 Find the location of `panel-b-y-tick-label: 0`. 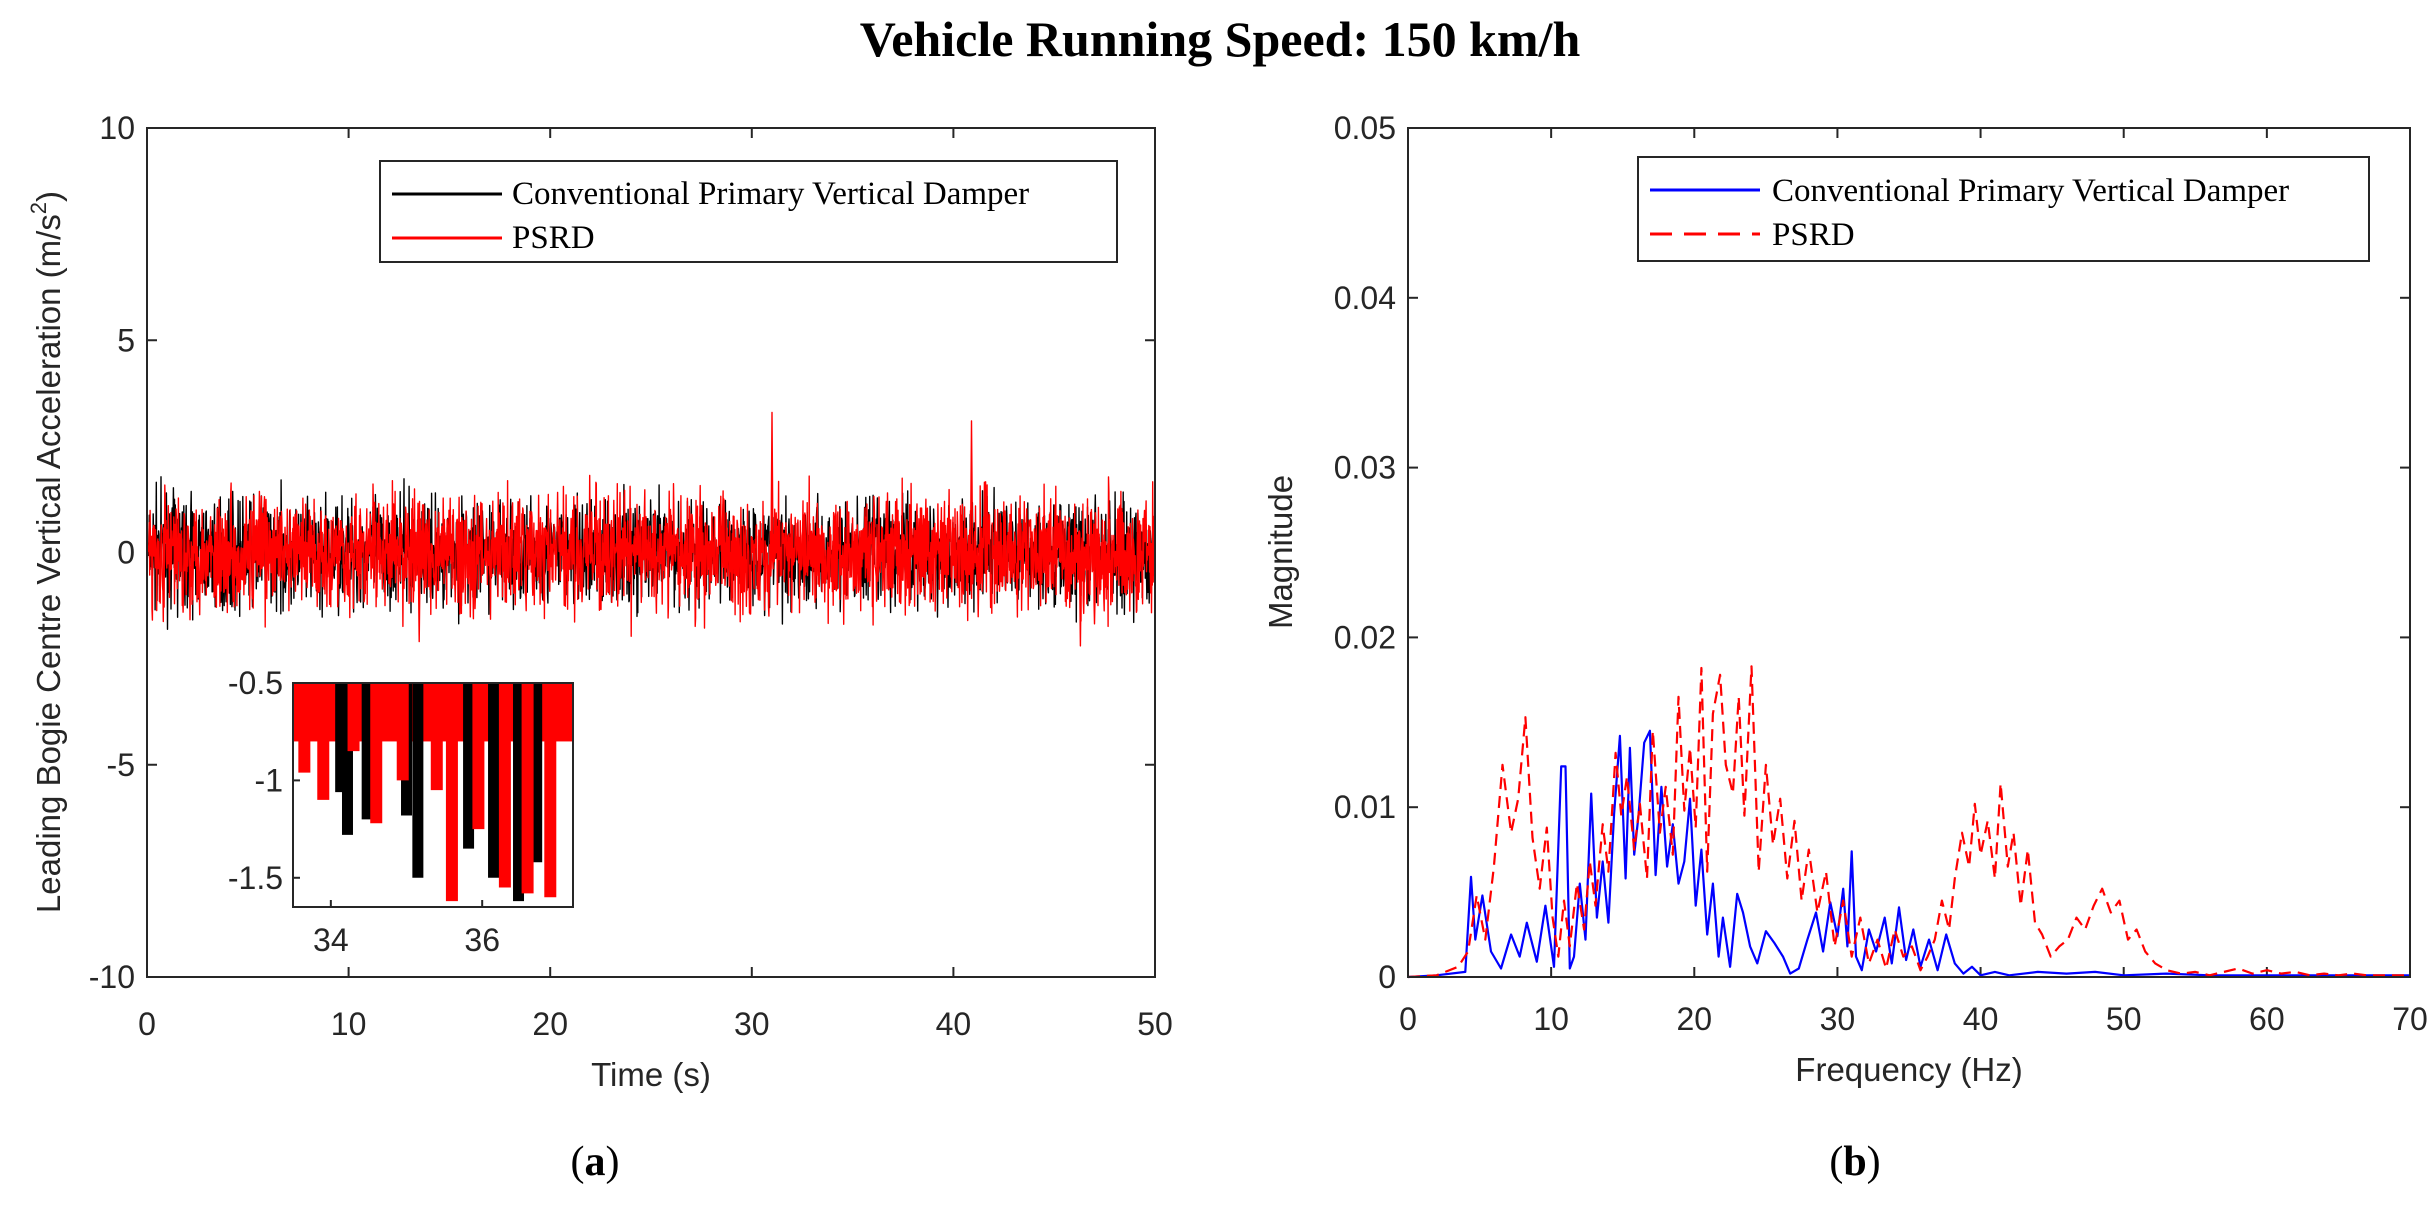

panel-b-y-tick-label: 0 is located at coordinates (1387, 977).